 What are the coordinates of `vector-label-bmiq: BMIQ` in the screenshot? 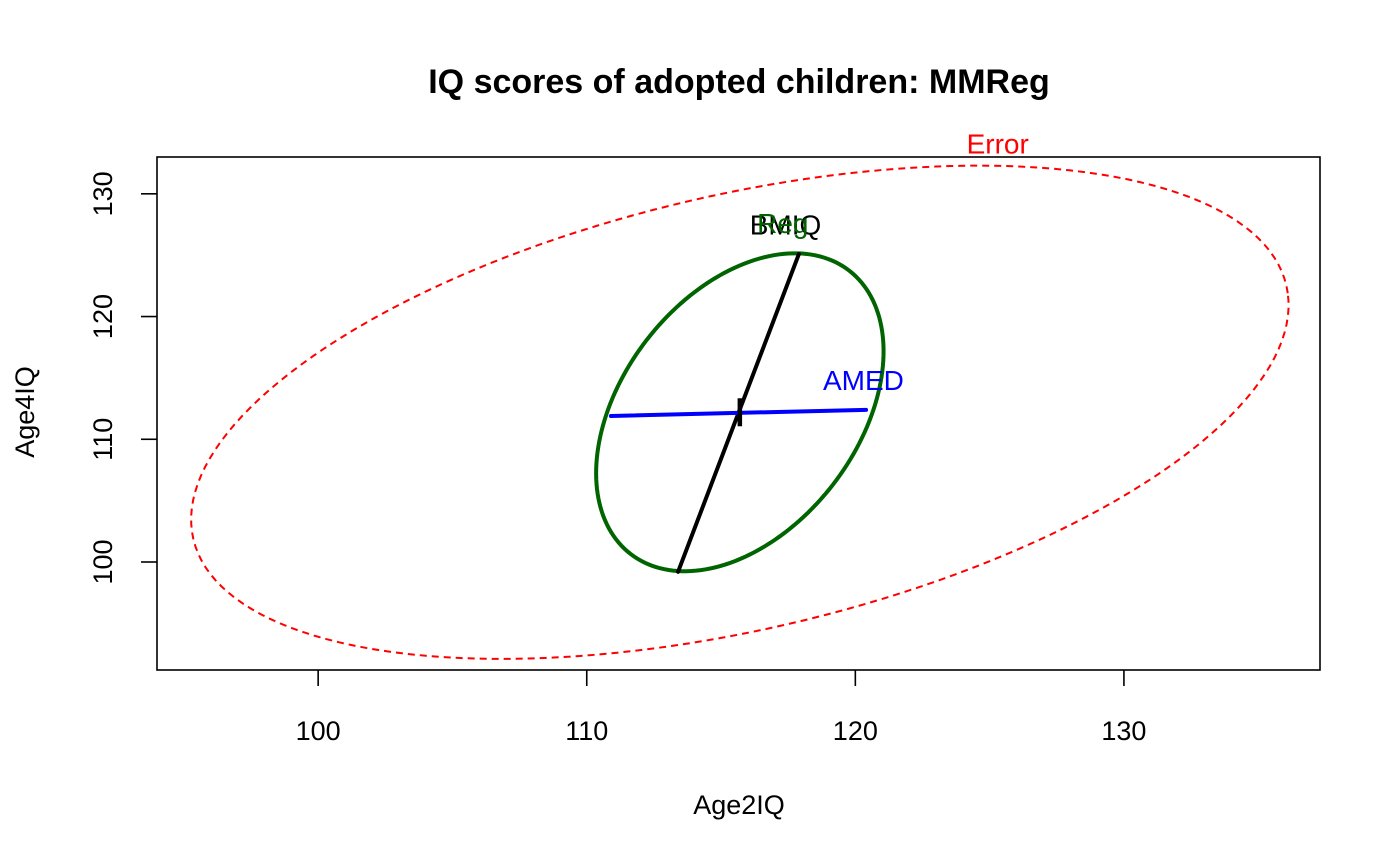 It's located at (786, 224).